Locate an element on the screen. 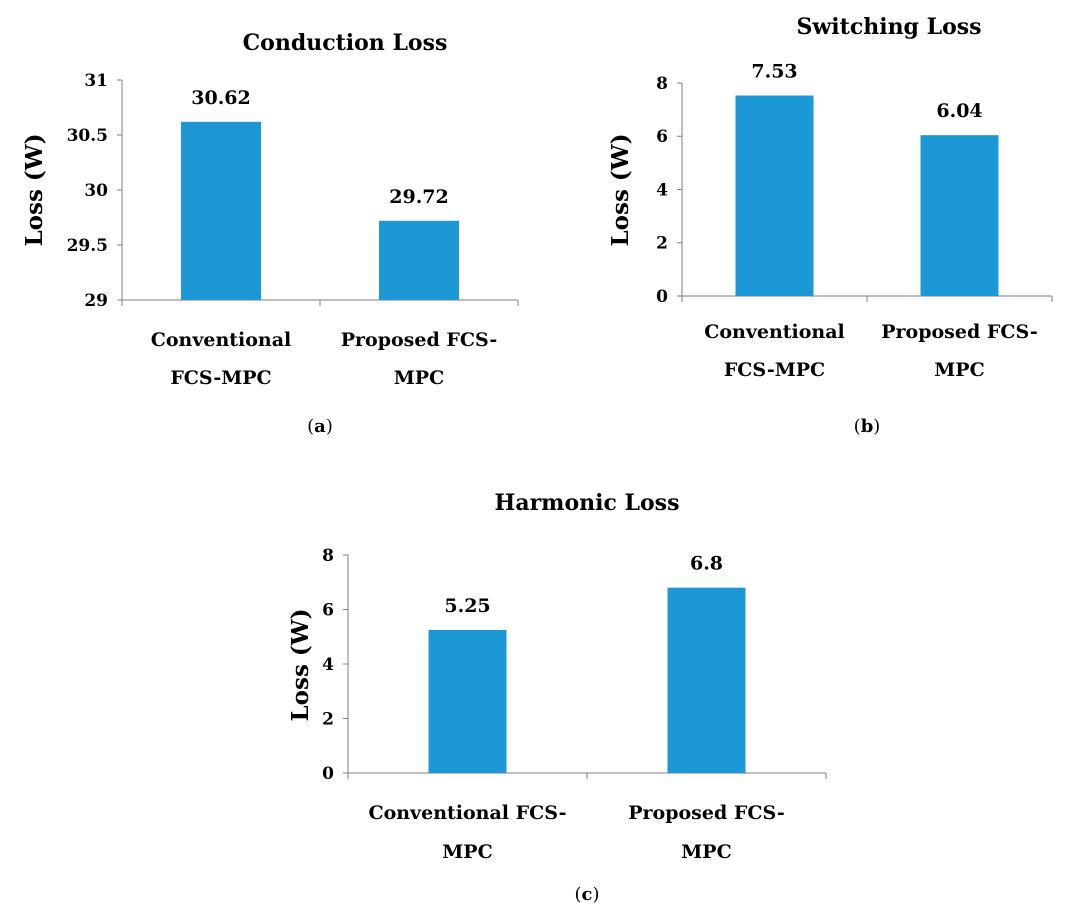 This screenshot has height=918, width=1066. y-tick-label: 29.5 is located at coordinates (87, 246).